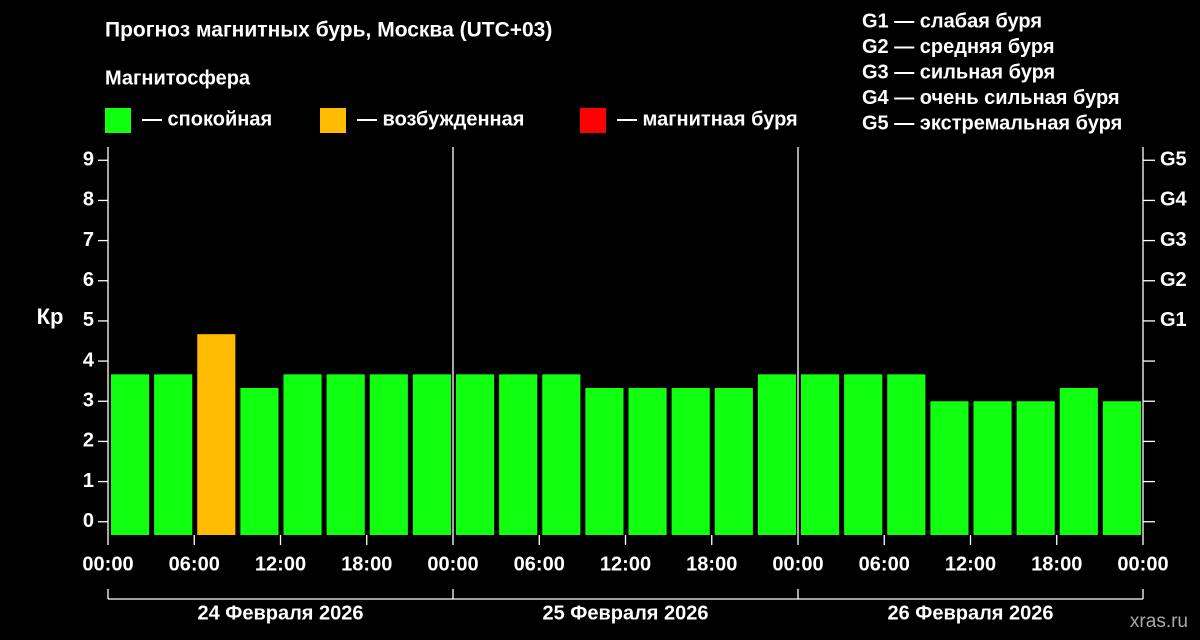  Describe the element at coordinates (328, 30) in the screenshot. I see `chart-title: Прогноз магнитных бурь, Москва (UTC+03)` at that location.